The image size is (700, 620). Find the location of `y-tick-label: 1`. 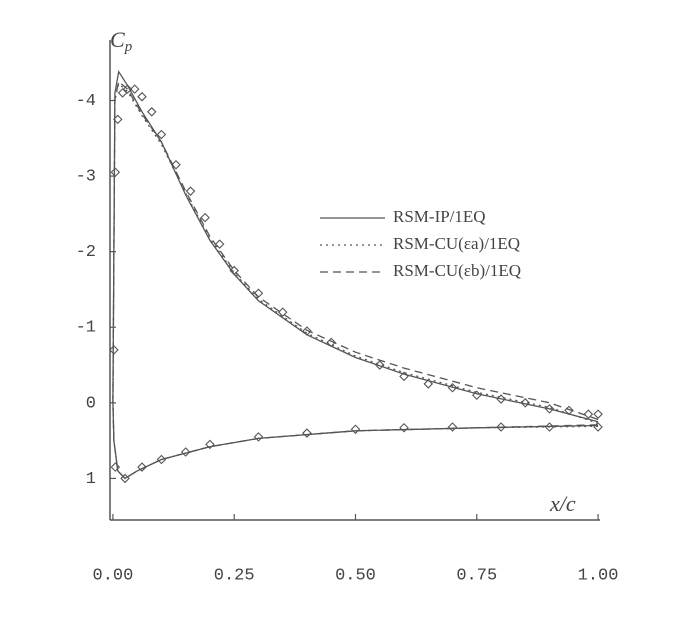

y-tick-label: 1 is located at coordinates (91, 479).